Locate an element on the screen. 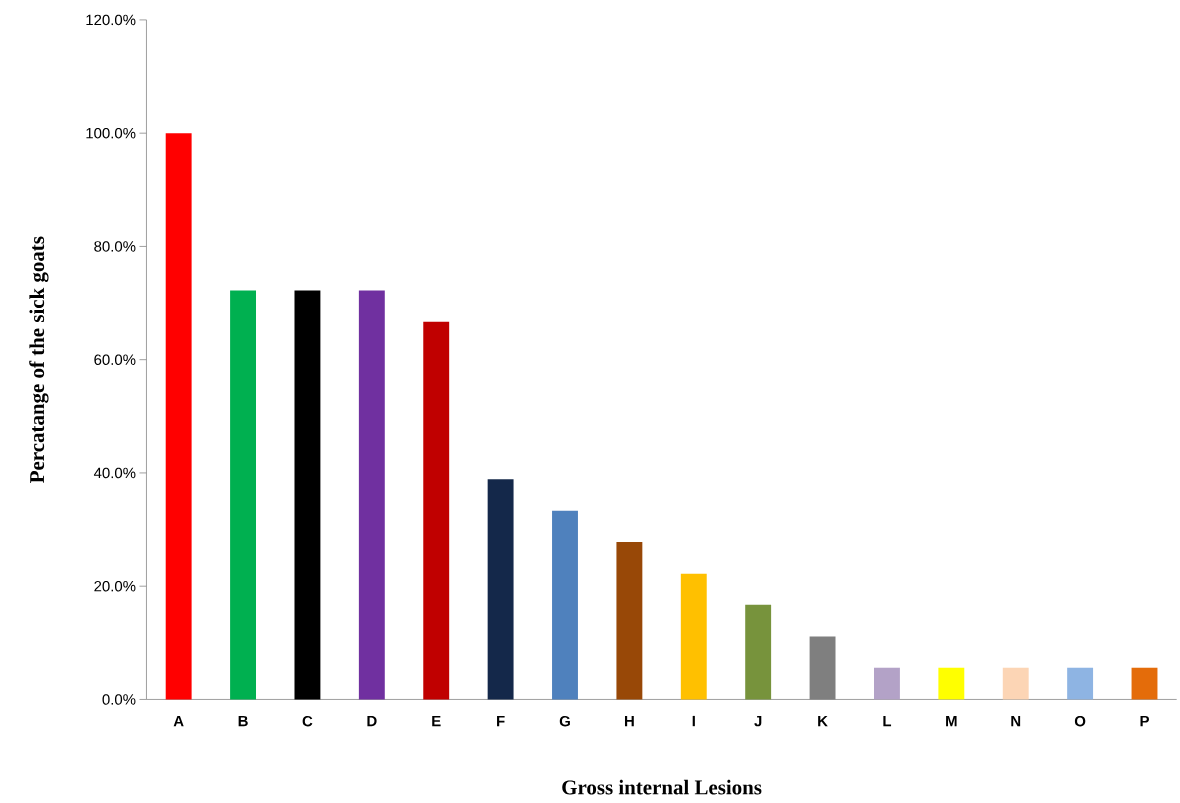 The height and width of the screenshot is (803, 1180). y-tick-label: 0.0% is located at coordinates (119, 699).